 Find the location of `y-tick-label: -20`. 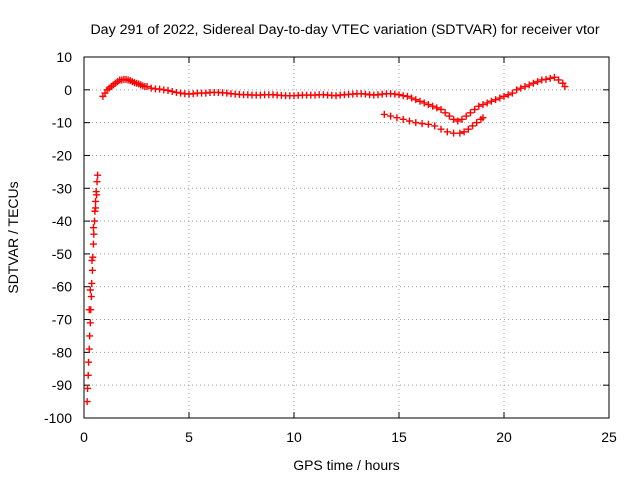

y-tick-label: -20 is located at coordinates (62, 155).